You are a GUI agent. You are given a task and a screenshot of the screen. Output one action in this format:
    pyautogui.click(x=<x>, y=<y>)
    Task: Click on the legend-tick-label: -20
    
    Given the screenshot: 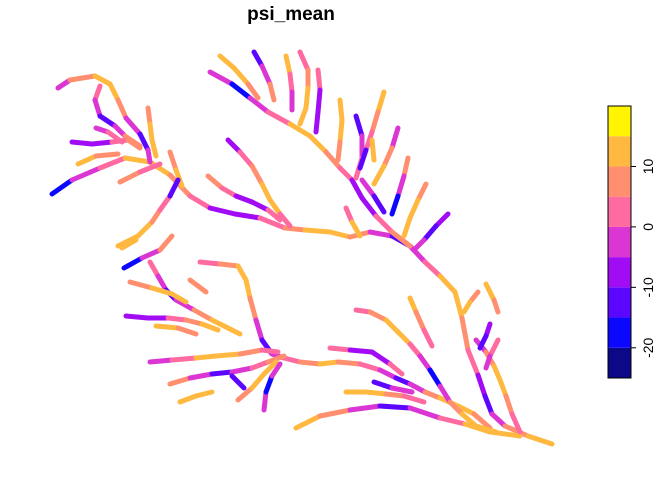 What is the action you would take?
    pyautogui.click(x=648, y=347)
    